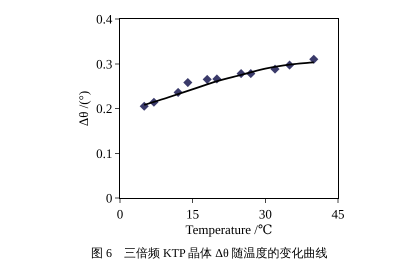  I want to click on y-tick-label: 0, so click(109, 198).